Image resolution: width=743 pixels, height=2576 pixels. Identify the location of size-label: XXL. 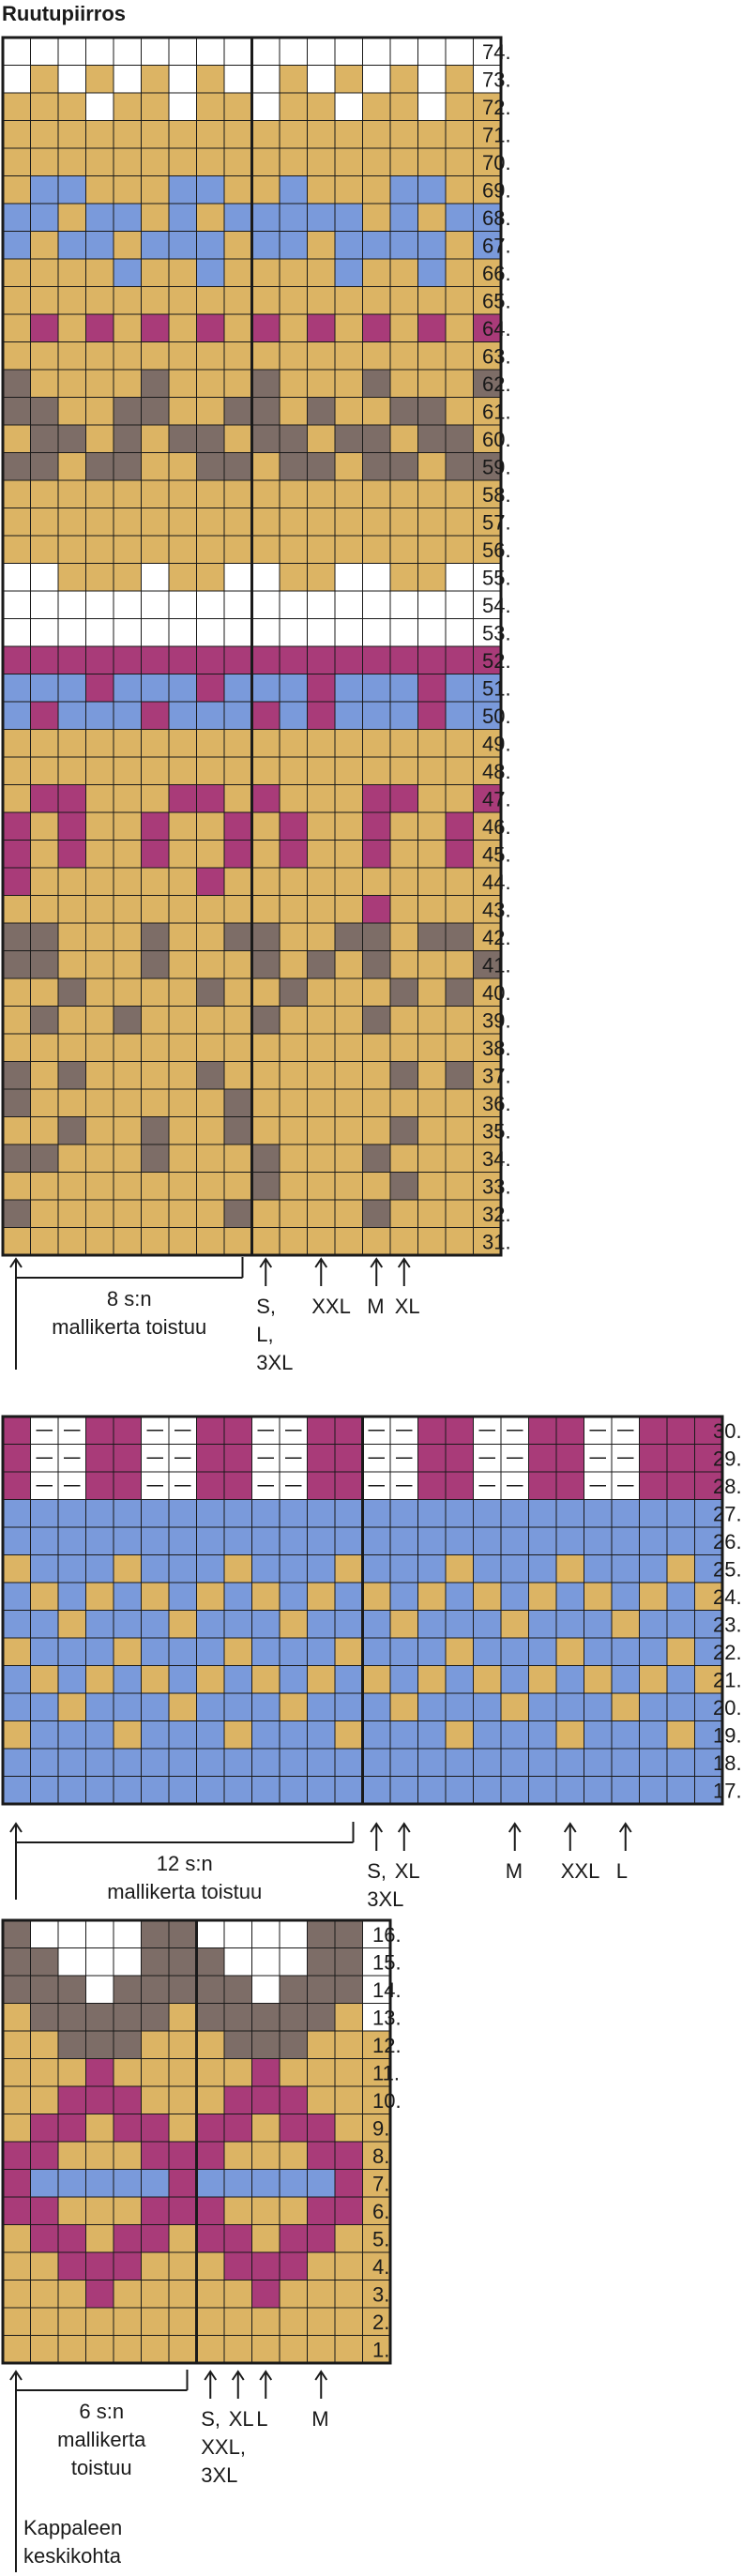
(331, 1306).